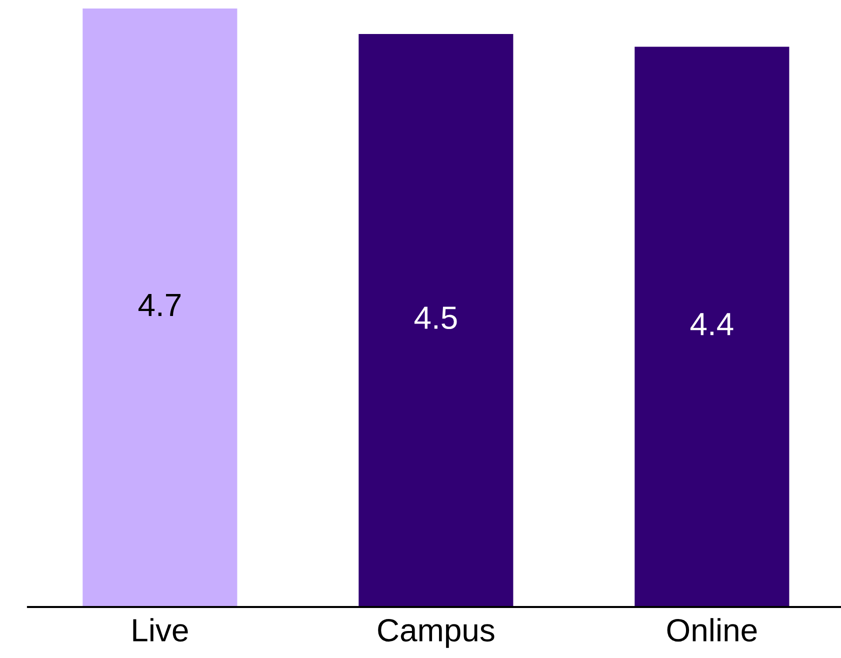 The height and width of the screenshot is (658, 841). What do you see at coordinates (712, 324) in the screenshot?
I see `data-label: 4.4` at bounding box center [712, 324].